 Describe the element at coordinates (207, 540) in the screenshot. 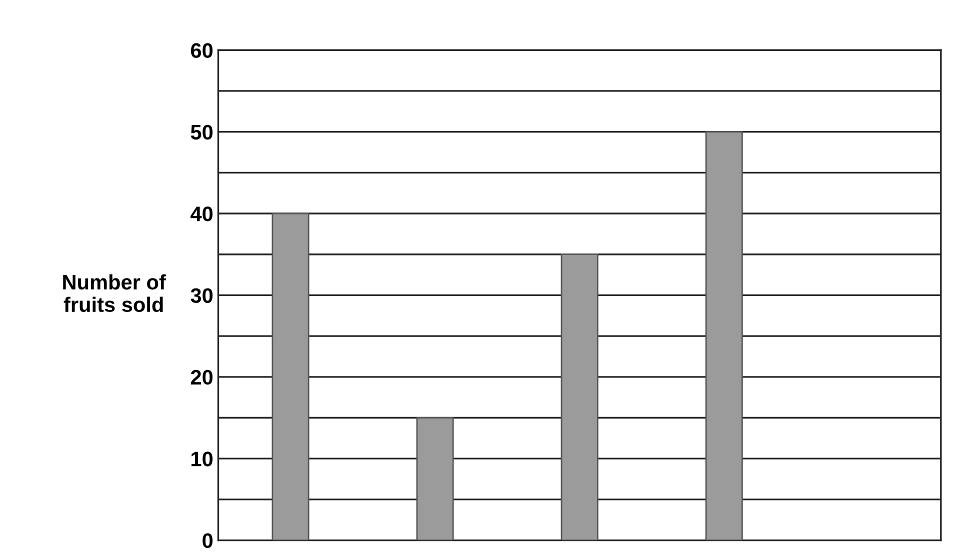

I see `y-tick-label: 0` at that location.